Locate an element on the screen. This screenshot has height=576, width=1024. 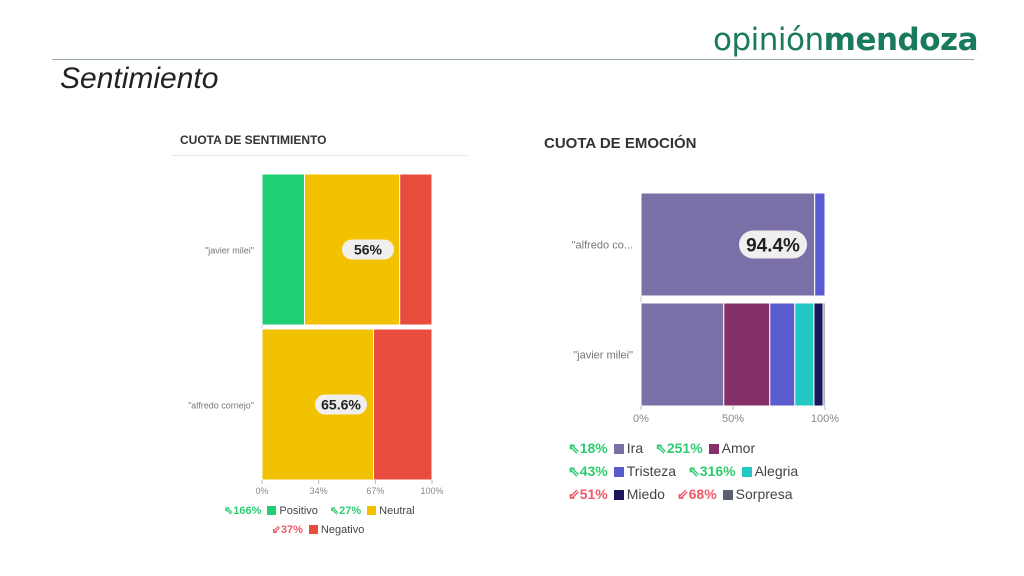
legend-item: ⇖27% Neutral is located at coordinates (372, 511).